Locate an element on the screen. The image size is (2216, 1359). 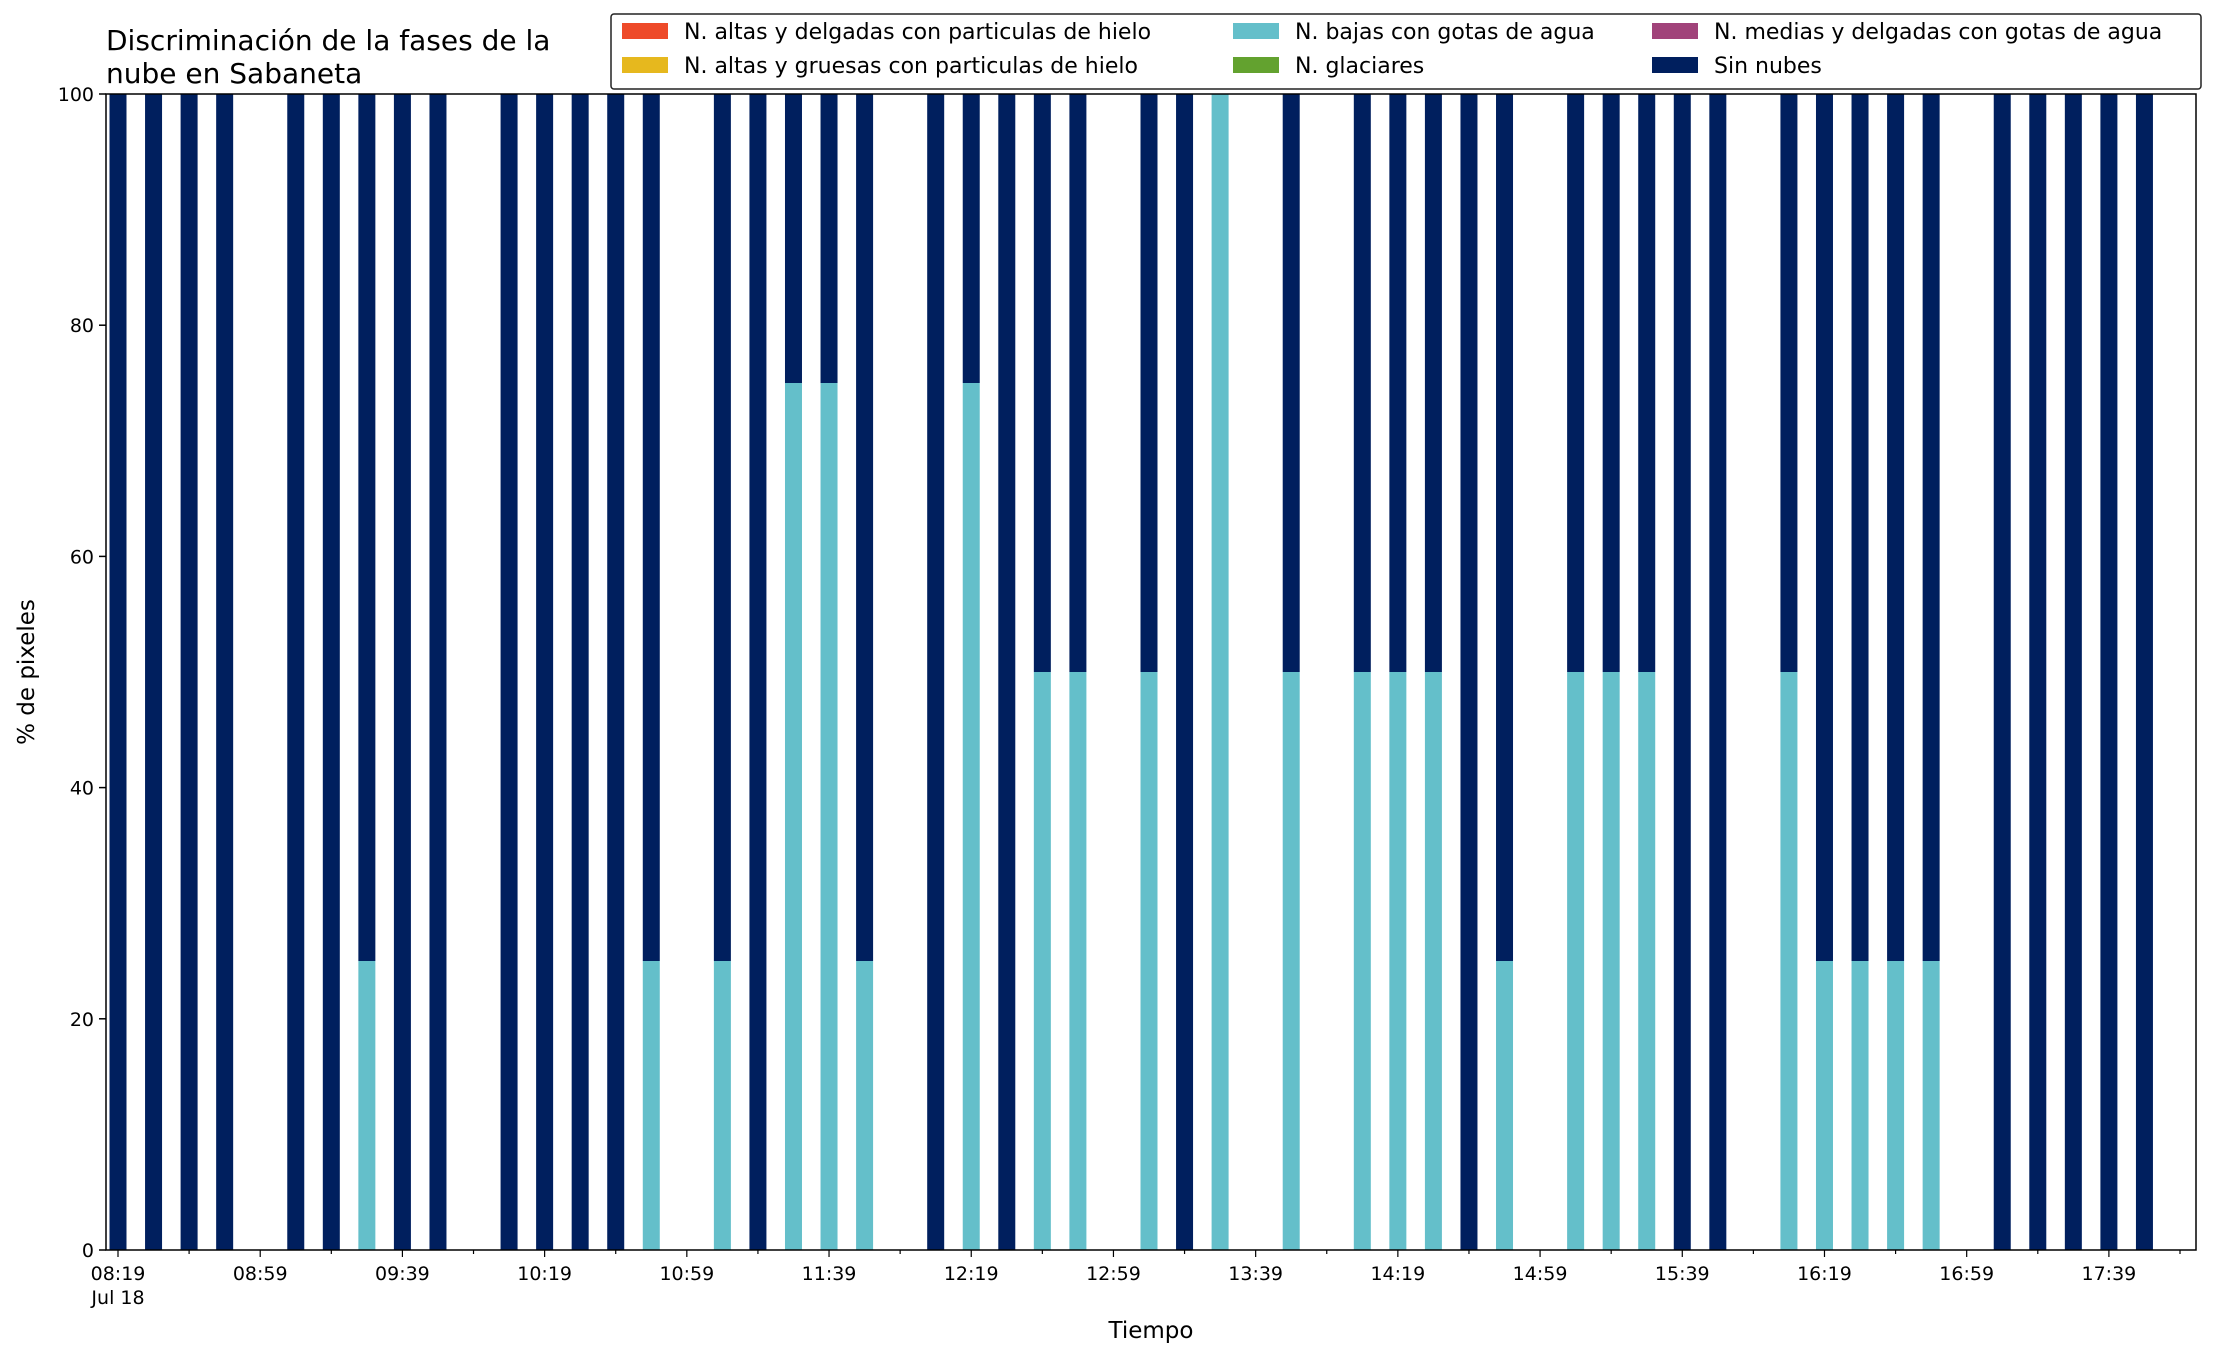
bar-1149-s2 is located at coordinates (865, 1105).